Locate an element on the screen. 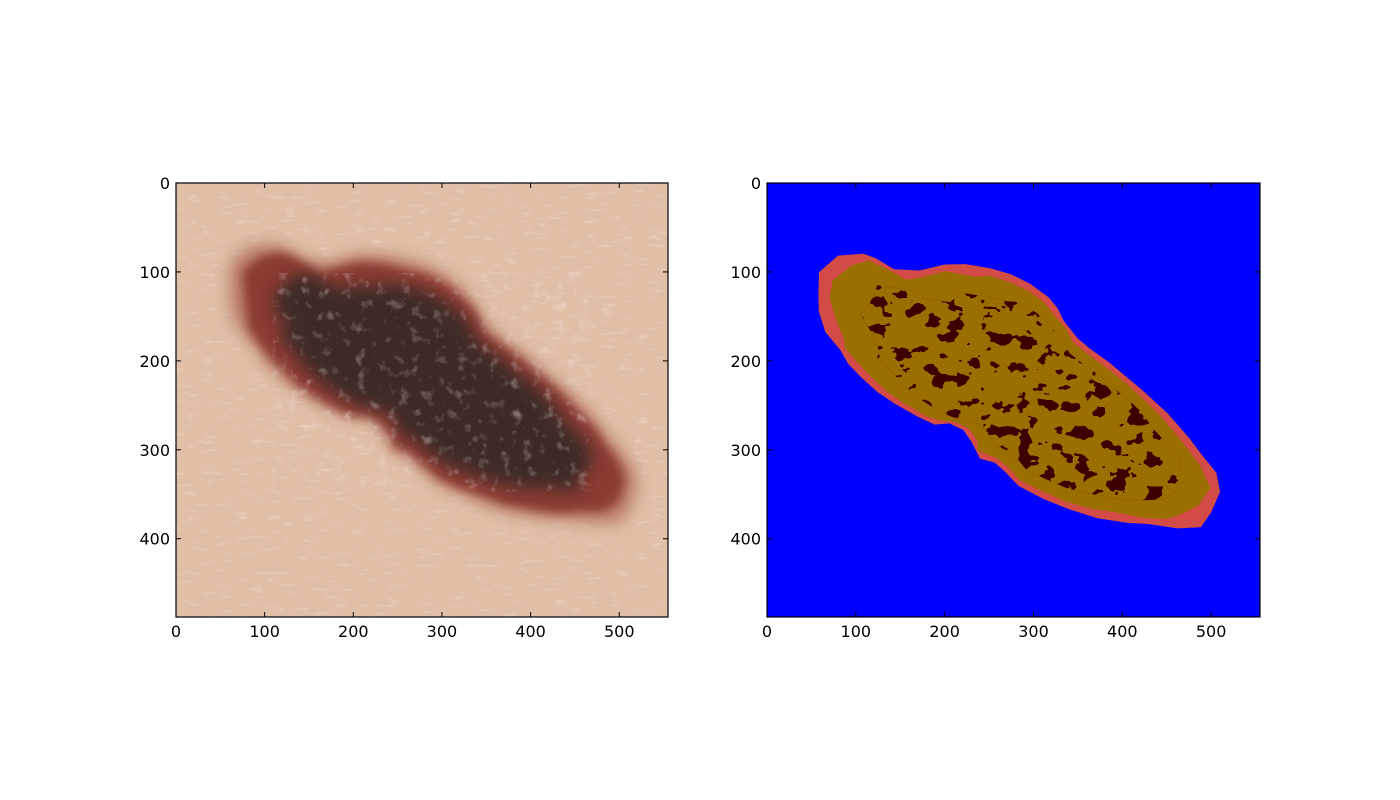 The image size is (1400, 800). left-xtick-label: 400 is located at coordinates (530, 631).